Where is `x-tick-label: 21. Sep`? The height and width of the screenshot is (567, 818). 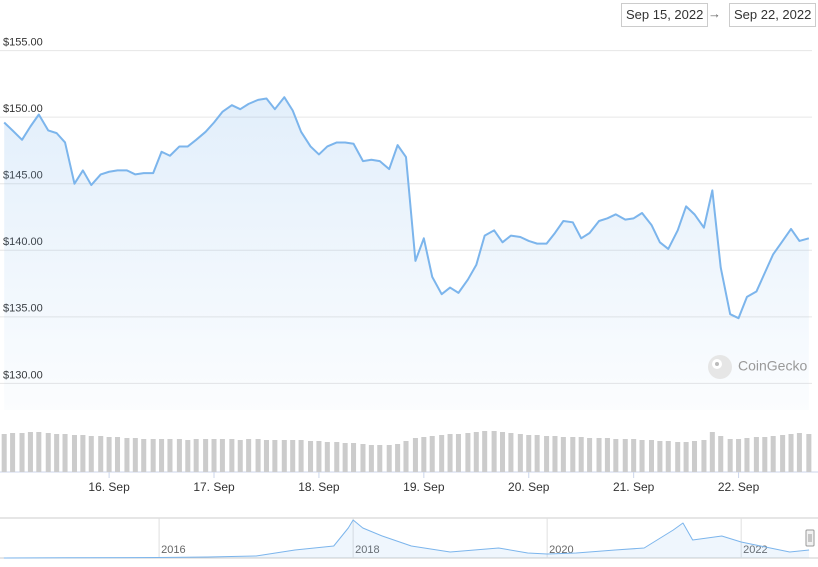 x-tick-label: 21. Sep is located at coordinates (634, 487).